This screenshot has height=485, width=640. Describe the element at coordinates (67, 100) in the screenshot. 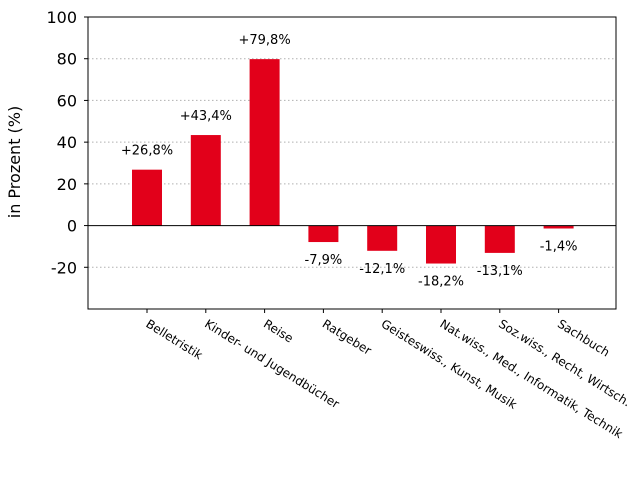

I see `y-tick-label: 60` at that location.